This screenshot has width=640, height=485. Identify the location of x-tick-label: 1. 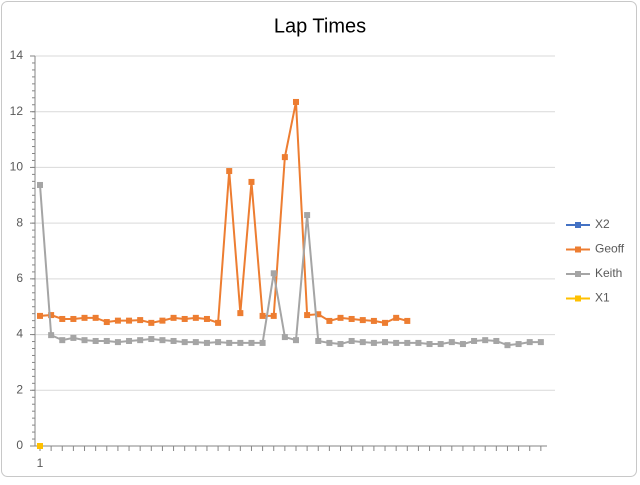
(40, 463).